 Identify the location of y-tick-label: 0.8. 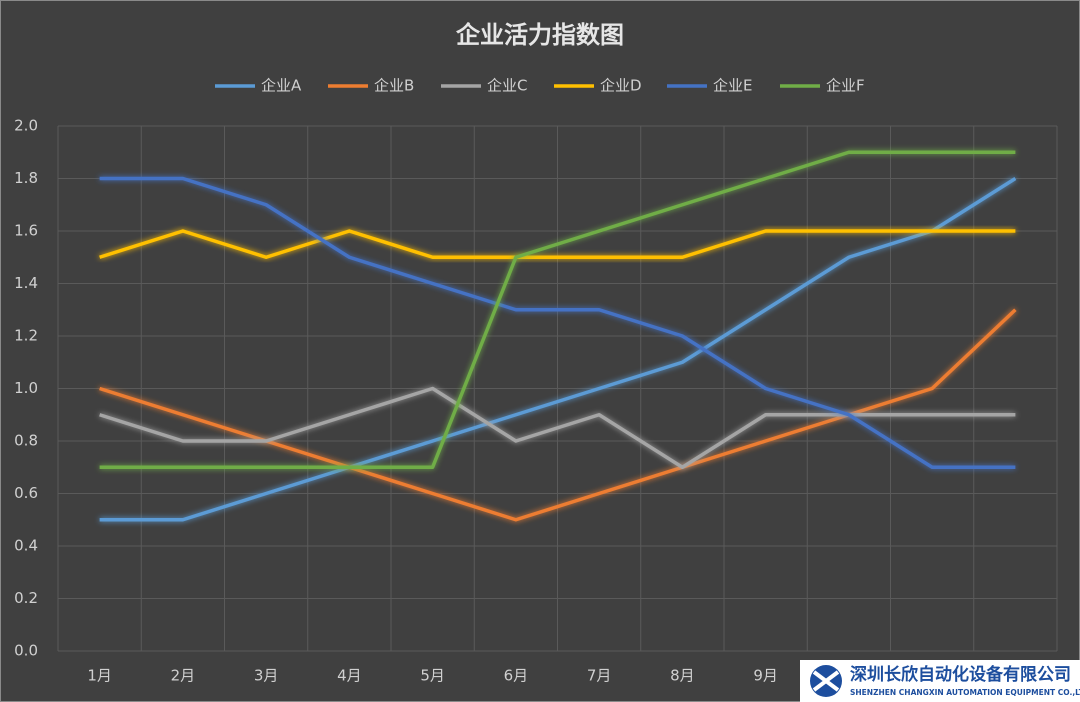
(26, 441).